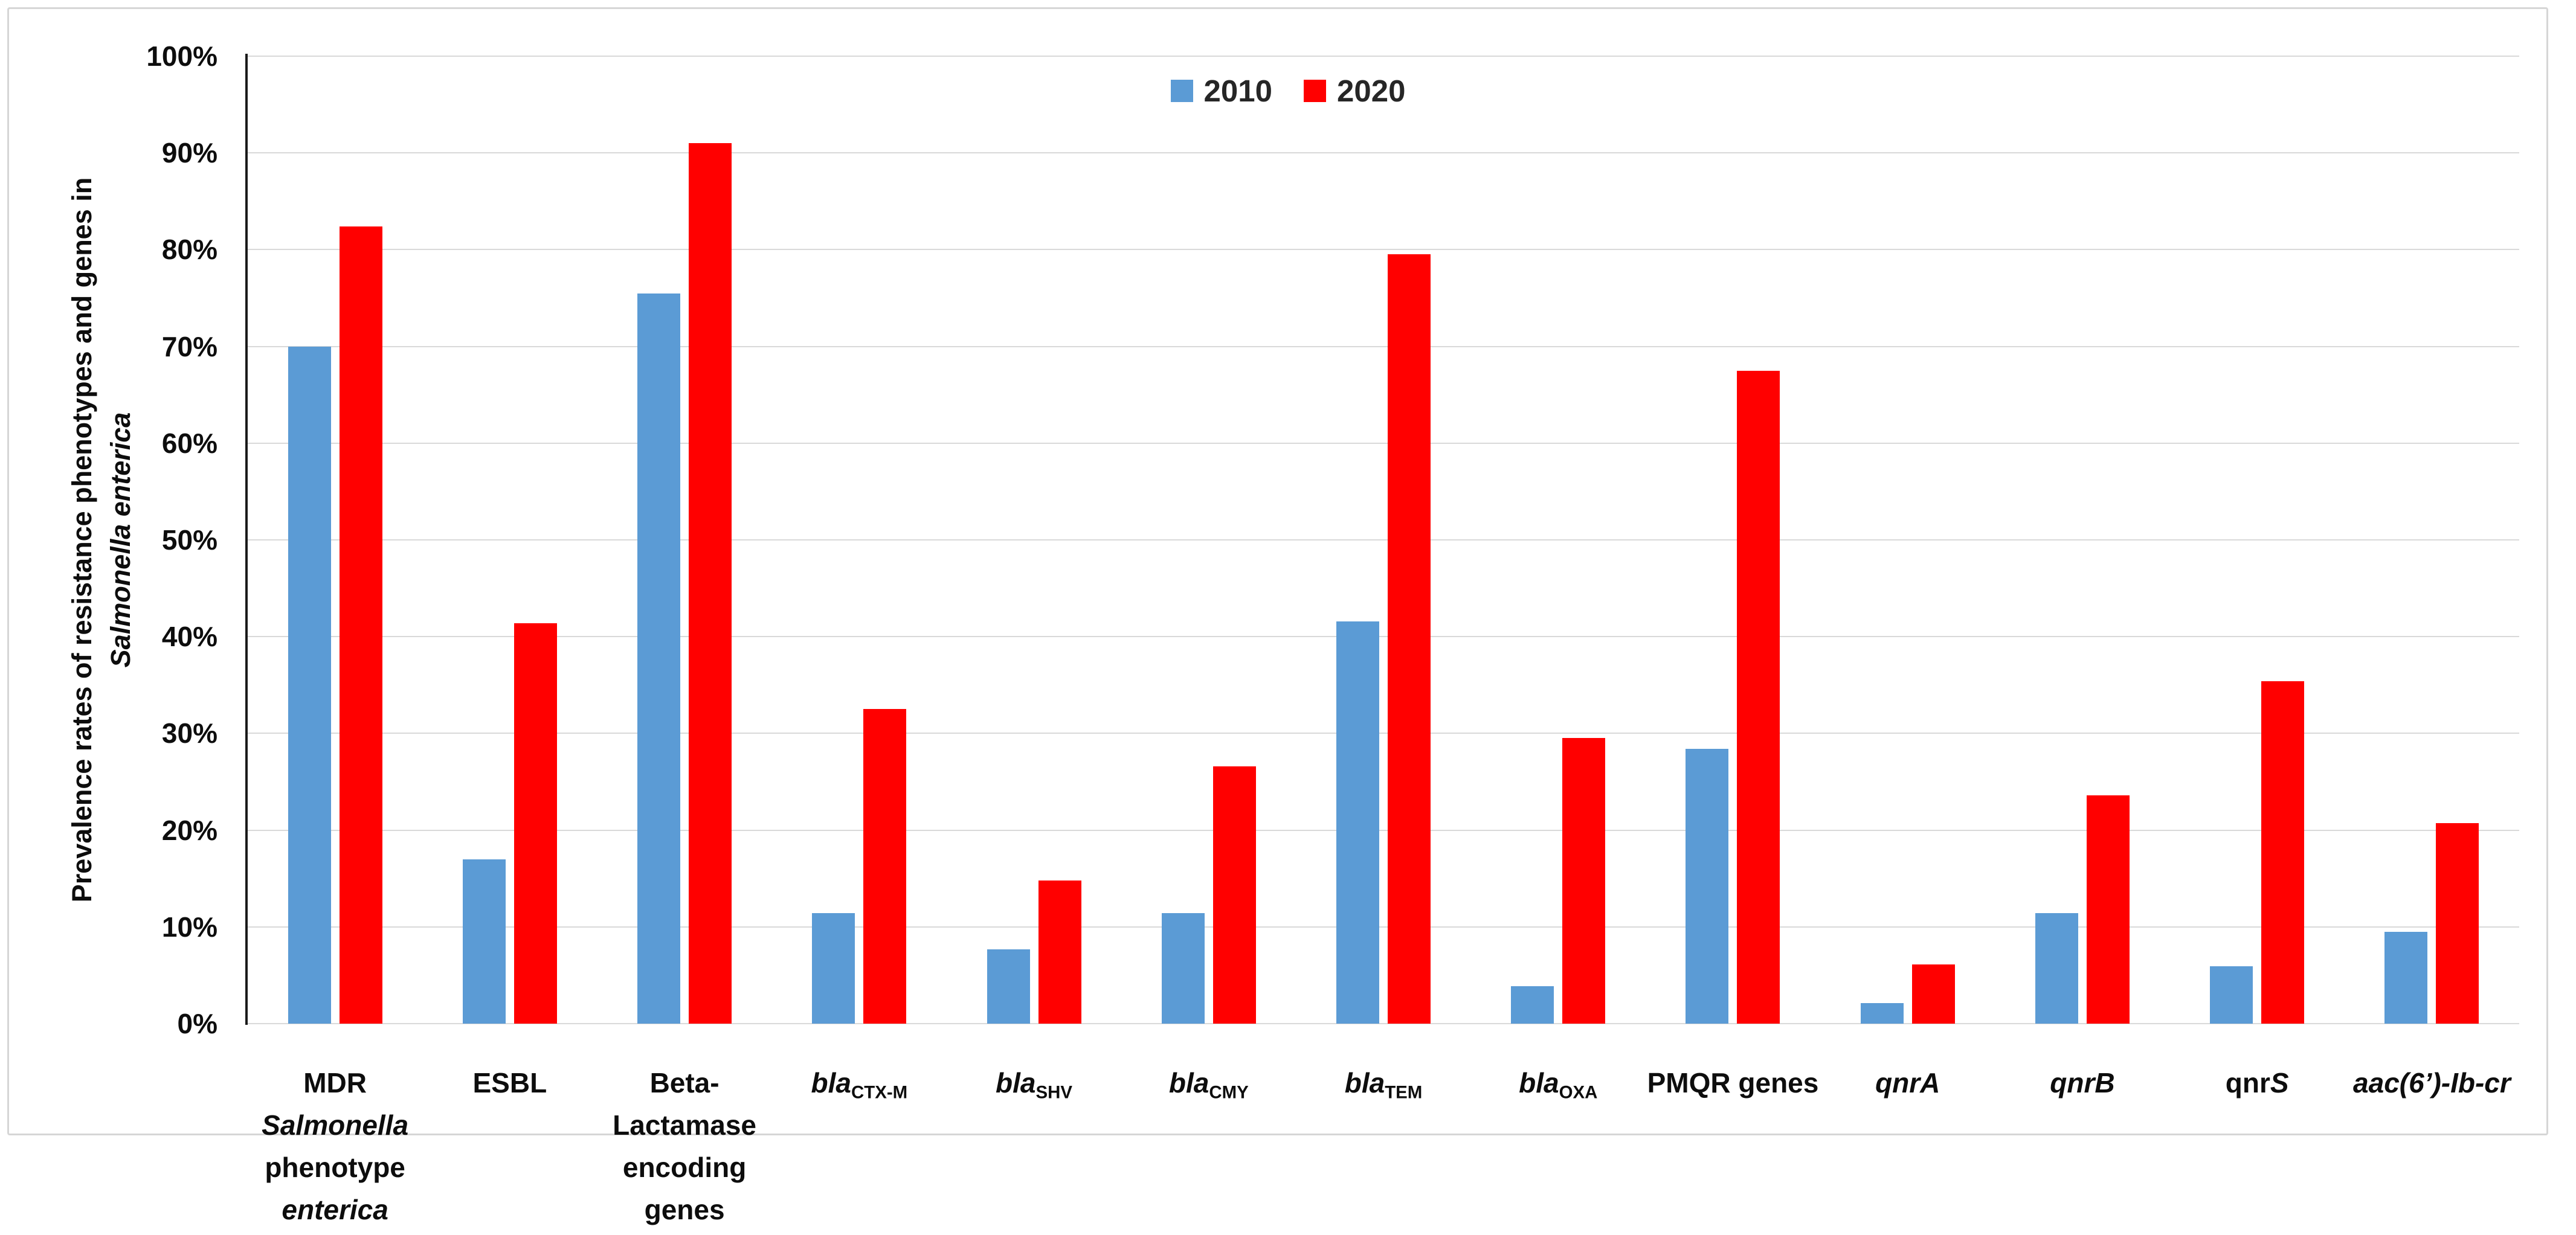 This screenshot has height=1235, width=2576. Describe the element at coordinates (189, 346) in the screenshot. I see `y-tick-label-70%: 70%` at that location.